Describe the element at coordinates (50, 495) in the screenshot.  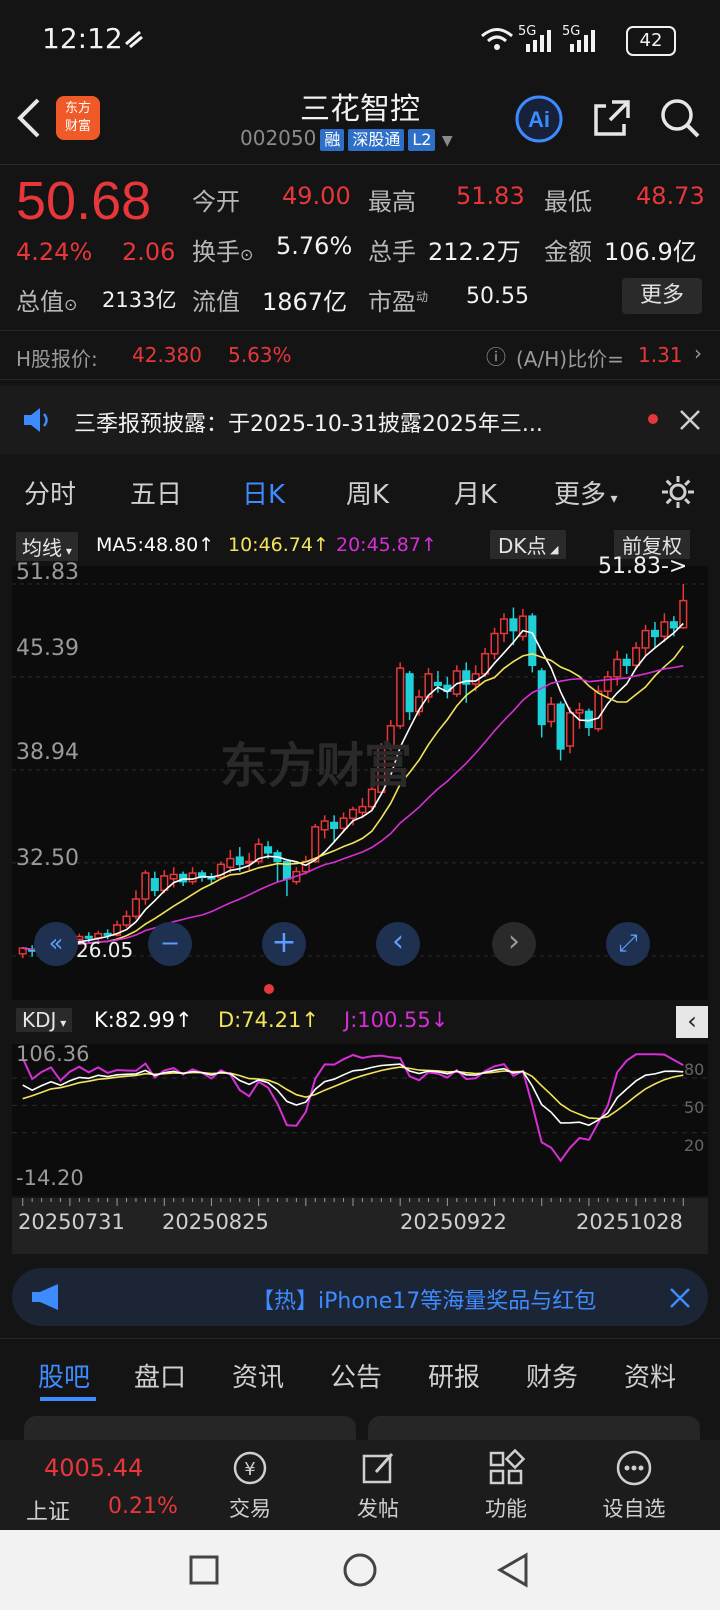
I see `tab-intraday: 分时` at that location.